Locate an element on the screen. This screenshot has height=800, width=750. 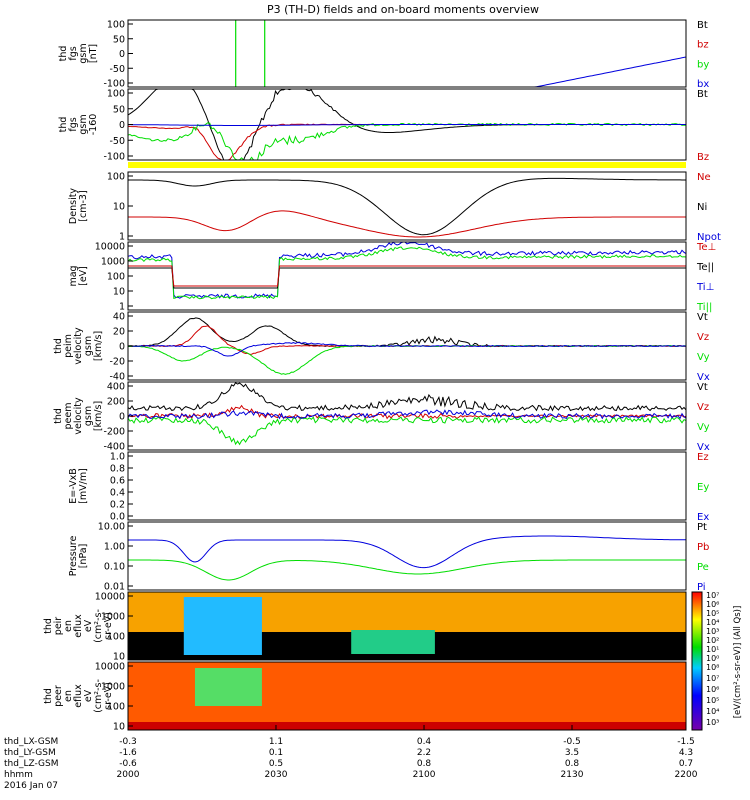
colorbar-tick: 10² is located at coordinates (712, 640).